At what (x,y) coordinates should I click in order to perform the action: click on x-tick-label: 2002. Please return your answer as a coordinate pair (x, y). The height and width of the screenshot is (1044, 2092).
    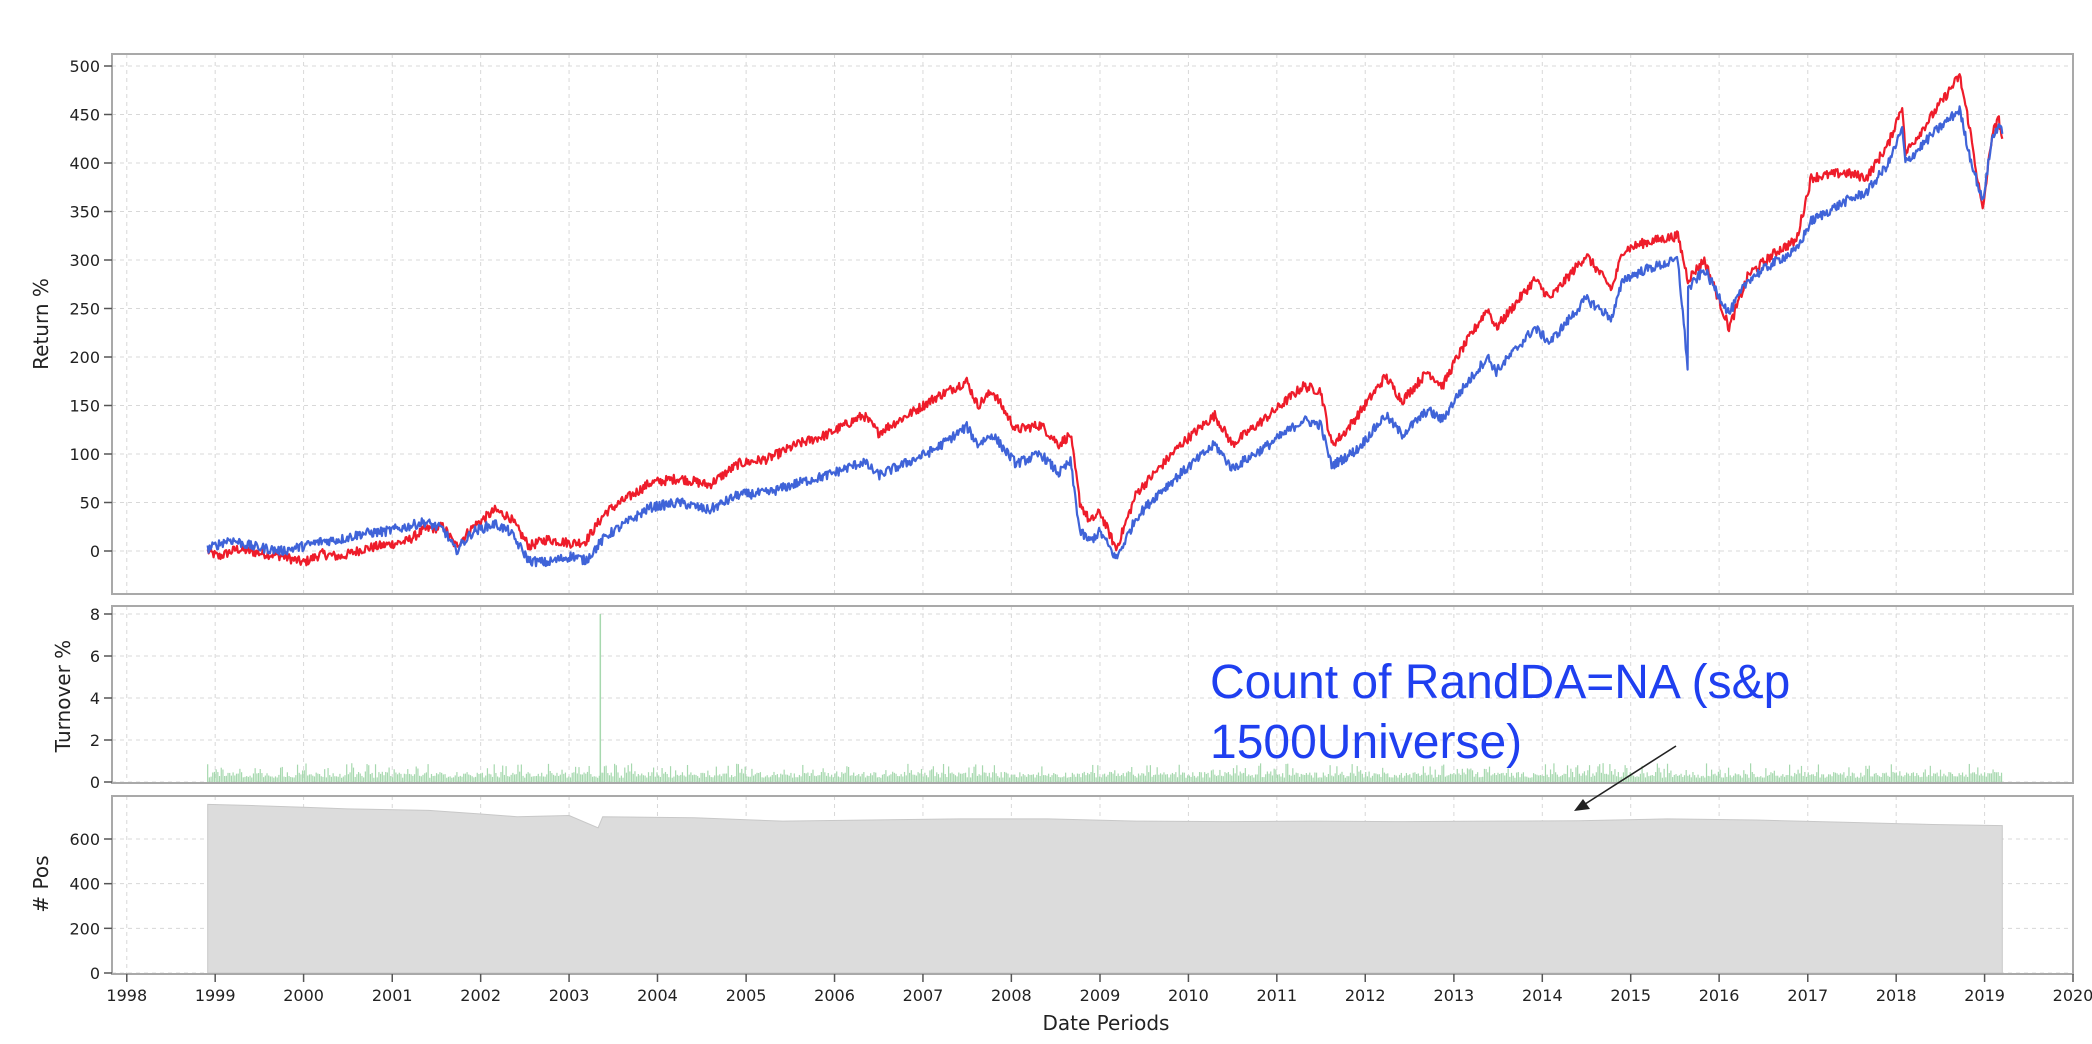
    Looking at the image, I should click on (480, 995).